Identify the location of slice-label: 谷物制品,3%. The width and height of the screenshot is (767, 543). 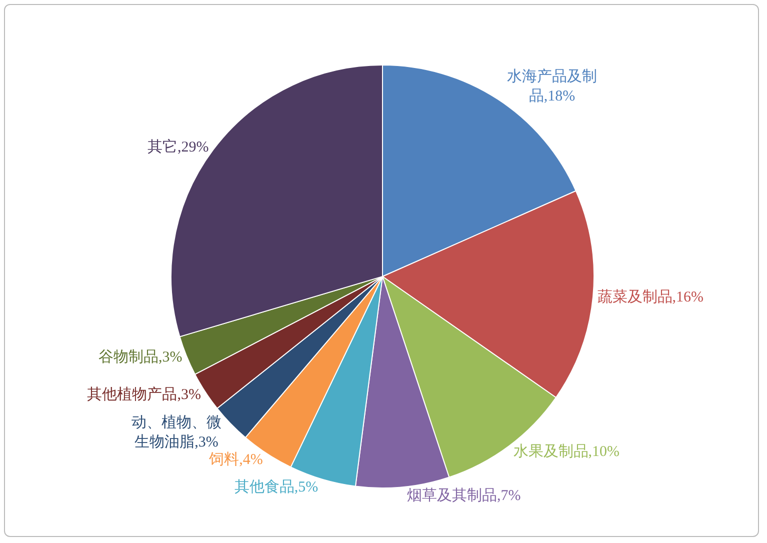
(140, 357).